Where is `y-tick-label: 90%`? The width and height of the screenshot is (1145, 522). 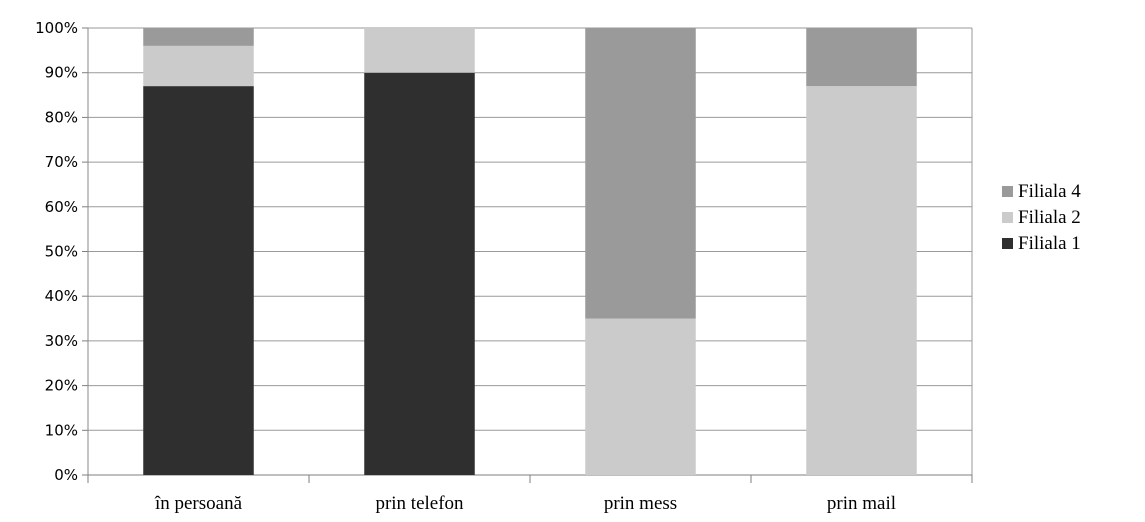 y-tick-label: 90% is located at coordinates (61, 73).